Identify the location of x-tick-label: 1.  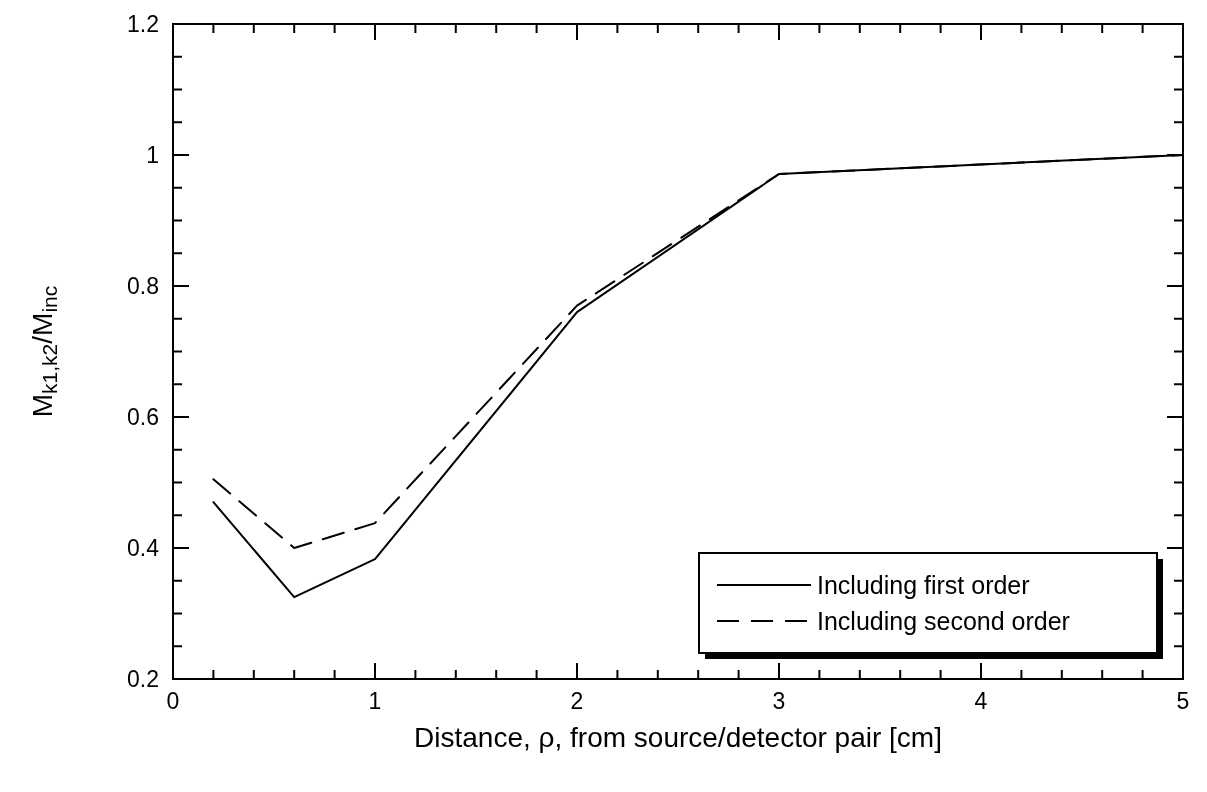
(375, 701).